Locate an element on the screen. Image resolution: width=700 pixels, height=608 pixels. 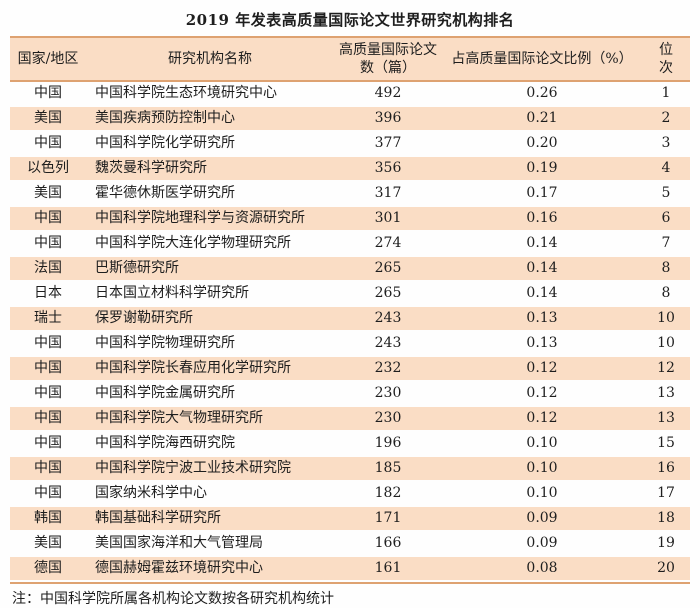
country-cell: 瑞士 is located at coordinates (48, 318).